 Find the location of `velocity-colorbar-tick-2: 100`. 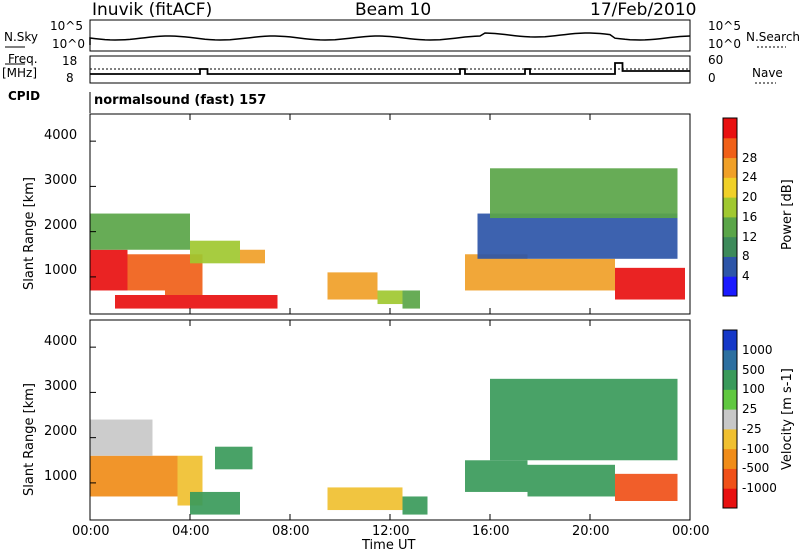

velocity-colorbar-tick-2: 100 is located at coordinates (753, 389).